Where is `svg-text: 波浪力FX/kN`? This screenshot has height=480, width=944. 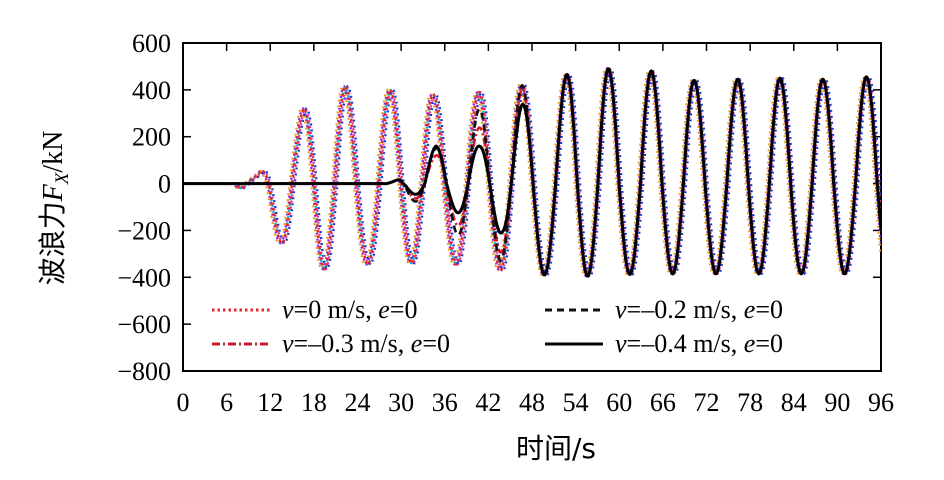 svg-text: 波浪力FX/kN is located at coordinates (54, 208).